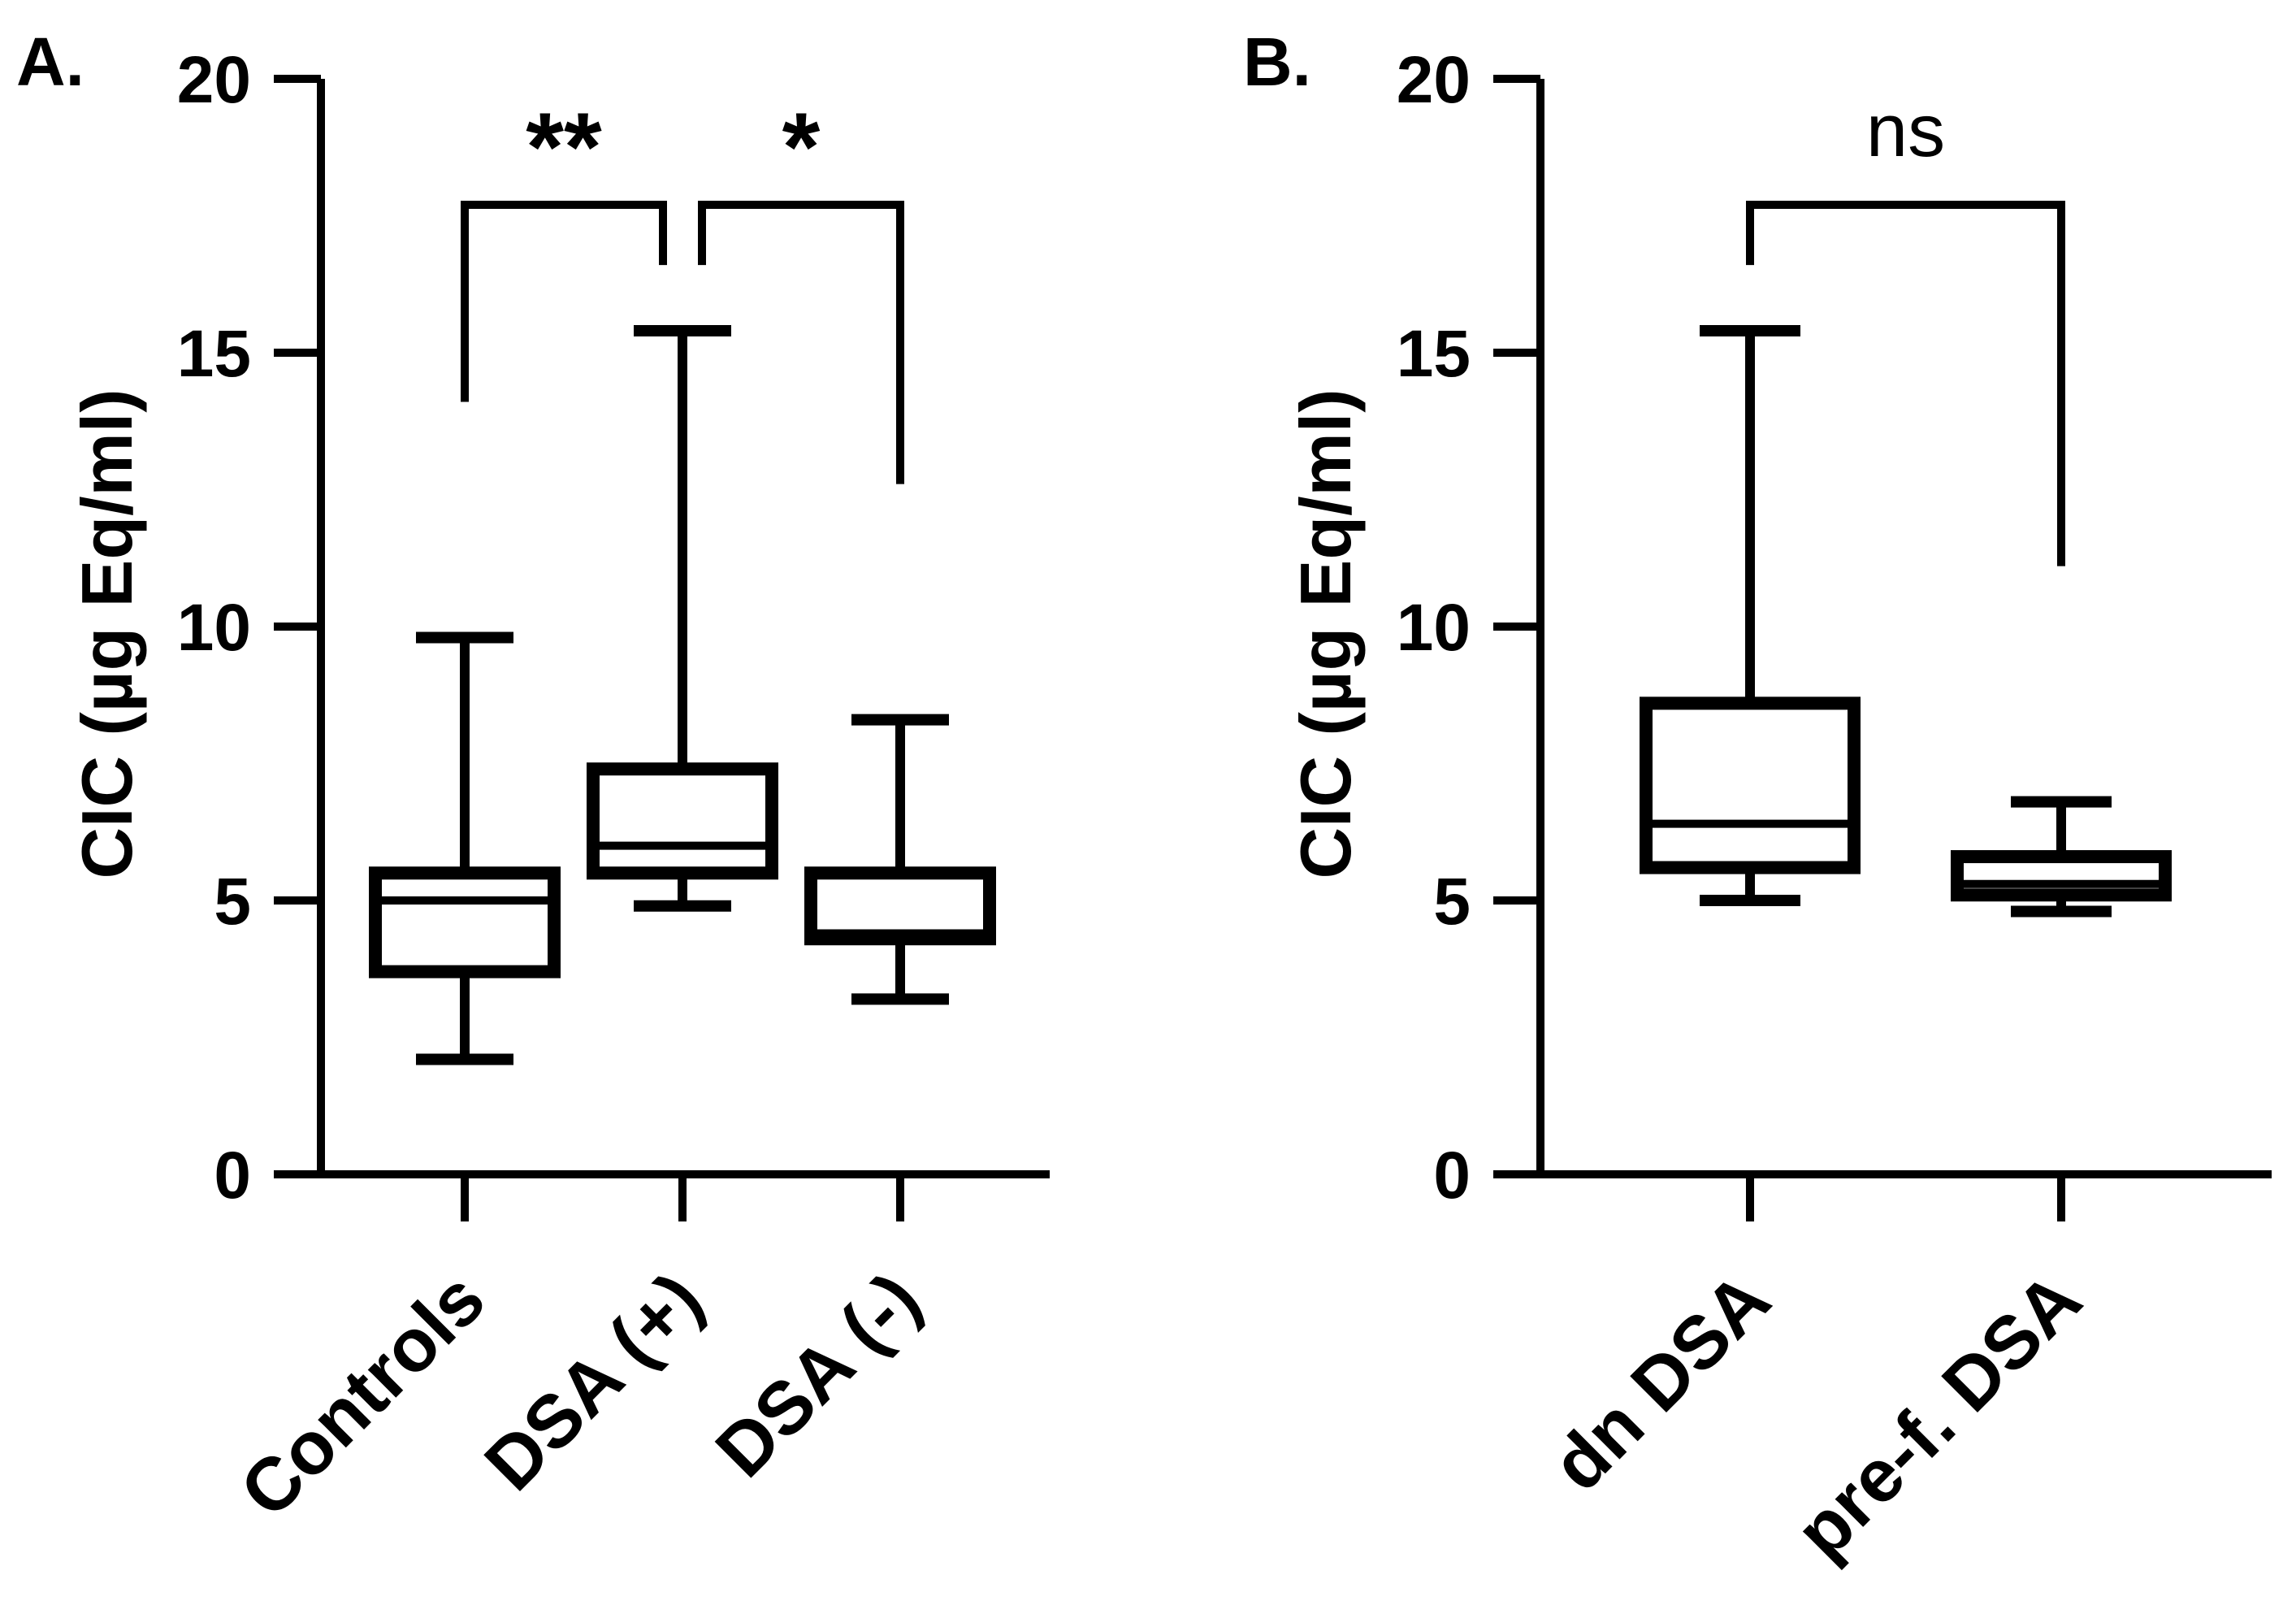 This screenshot has height=1614, width=2296. I want to click on panel-b-significance: ns, so click(1906, 327).